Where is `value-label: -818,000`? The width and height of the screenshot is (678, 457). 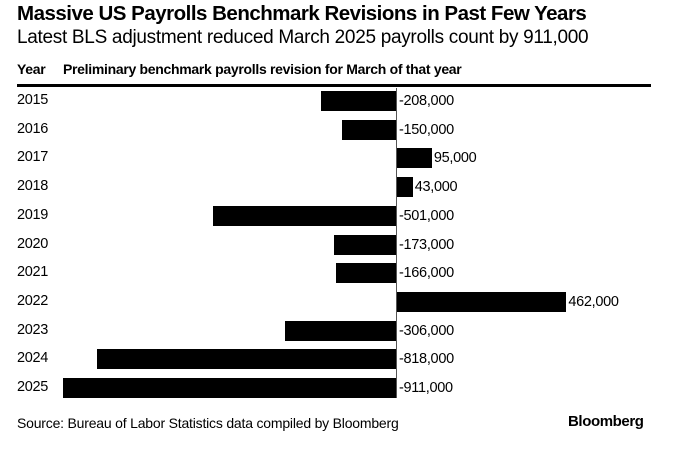 value-label: -818,000 is located at coordinates (426, 359).